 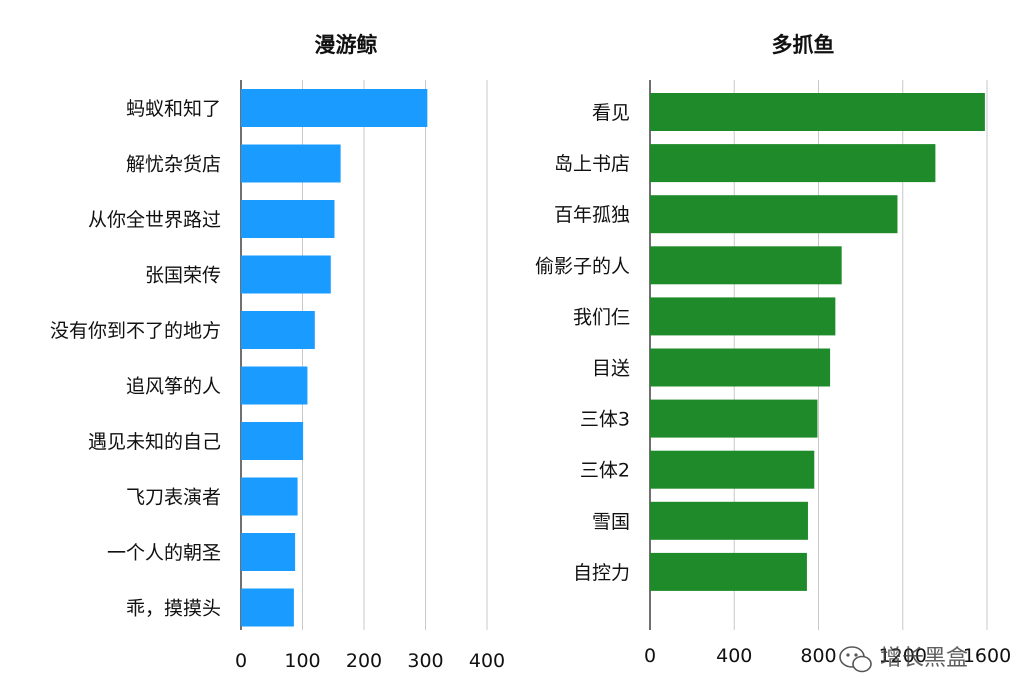 I want to click on chart-title: 多抓鱼, so click(x=803, y=45).